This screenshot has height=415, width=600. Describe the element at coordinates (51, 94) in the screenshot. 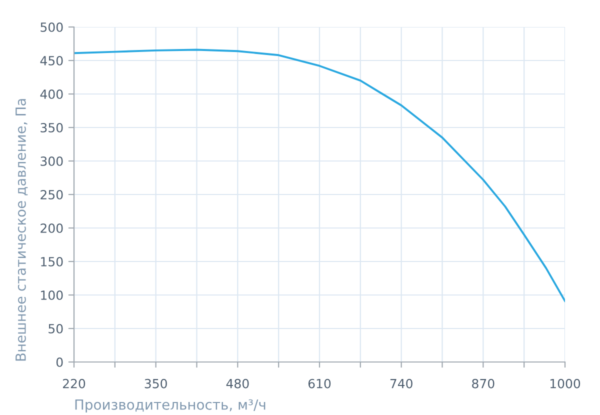

I see `y-tick-label: 400` at that location.